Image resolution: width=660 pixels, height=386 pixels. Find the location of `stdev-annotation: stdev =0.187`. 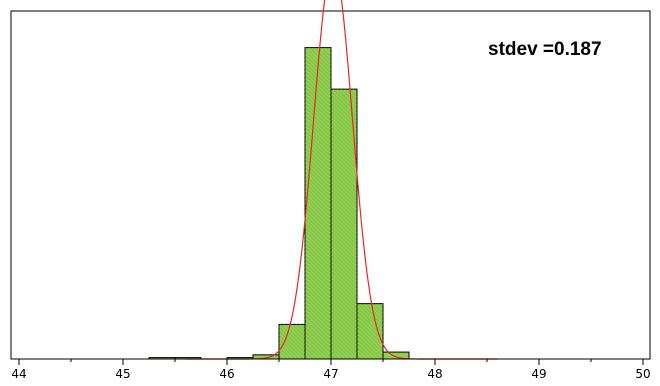

stdev-annotation: stdev =0.187 is located at coordinates (545, 49).